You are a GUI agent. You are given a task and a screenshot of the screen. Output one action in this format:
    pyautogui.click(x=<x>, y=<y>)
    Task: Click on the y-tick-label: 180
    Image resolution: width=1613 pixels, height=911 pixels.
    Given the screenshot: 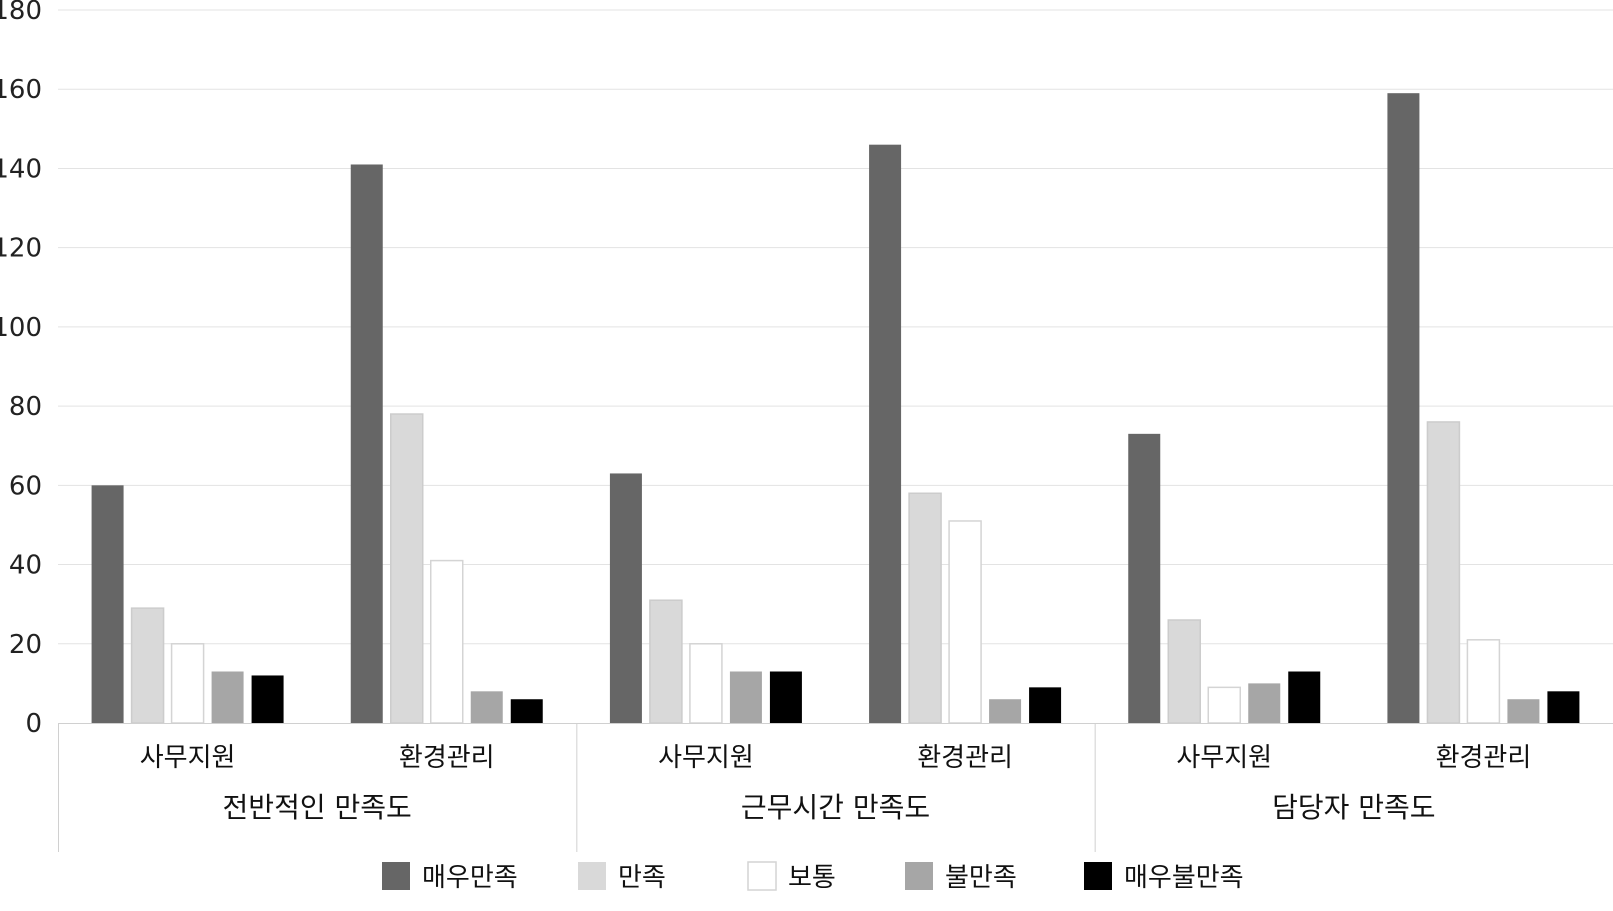 What is the action you would take?
    pyautogui.click(x=21, y=13)
    